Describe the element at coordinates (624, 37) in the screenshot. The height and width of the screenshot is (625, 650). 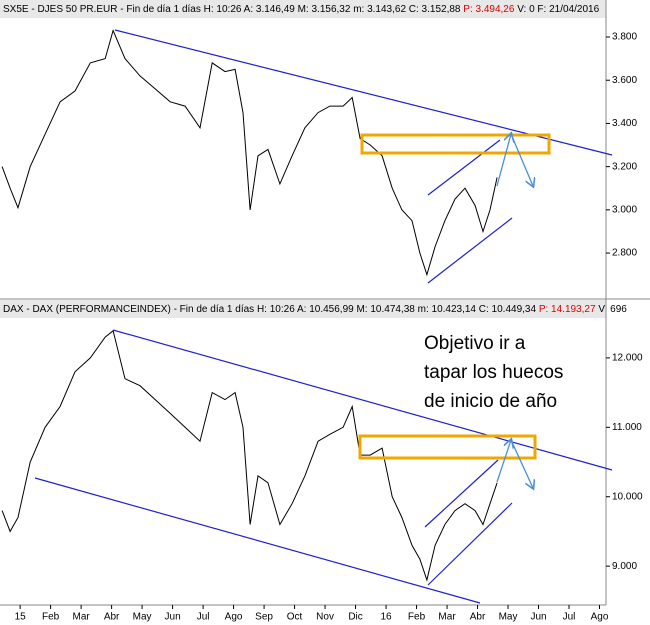
I see `y-tick-label: 3.800` at that location.